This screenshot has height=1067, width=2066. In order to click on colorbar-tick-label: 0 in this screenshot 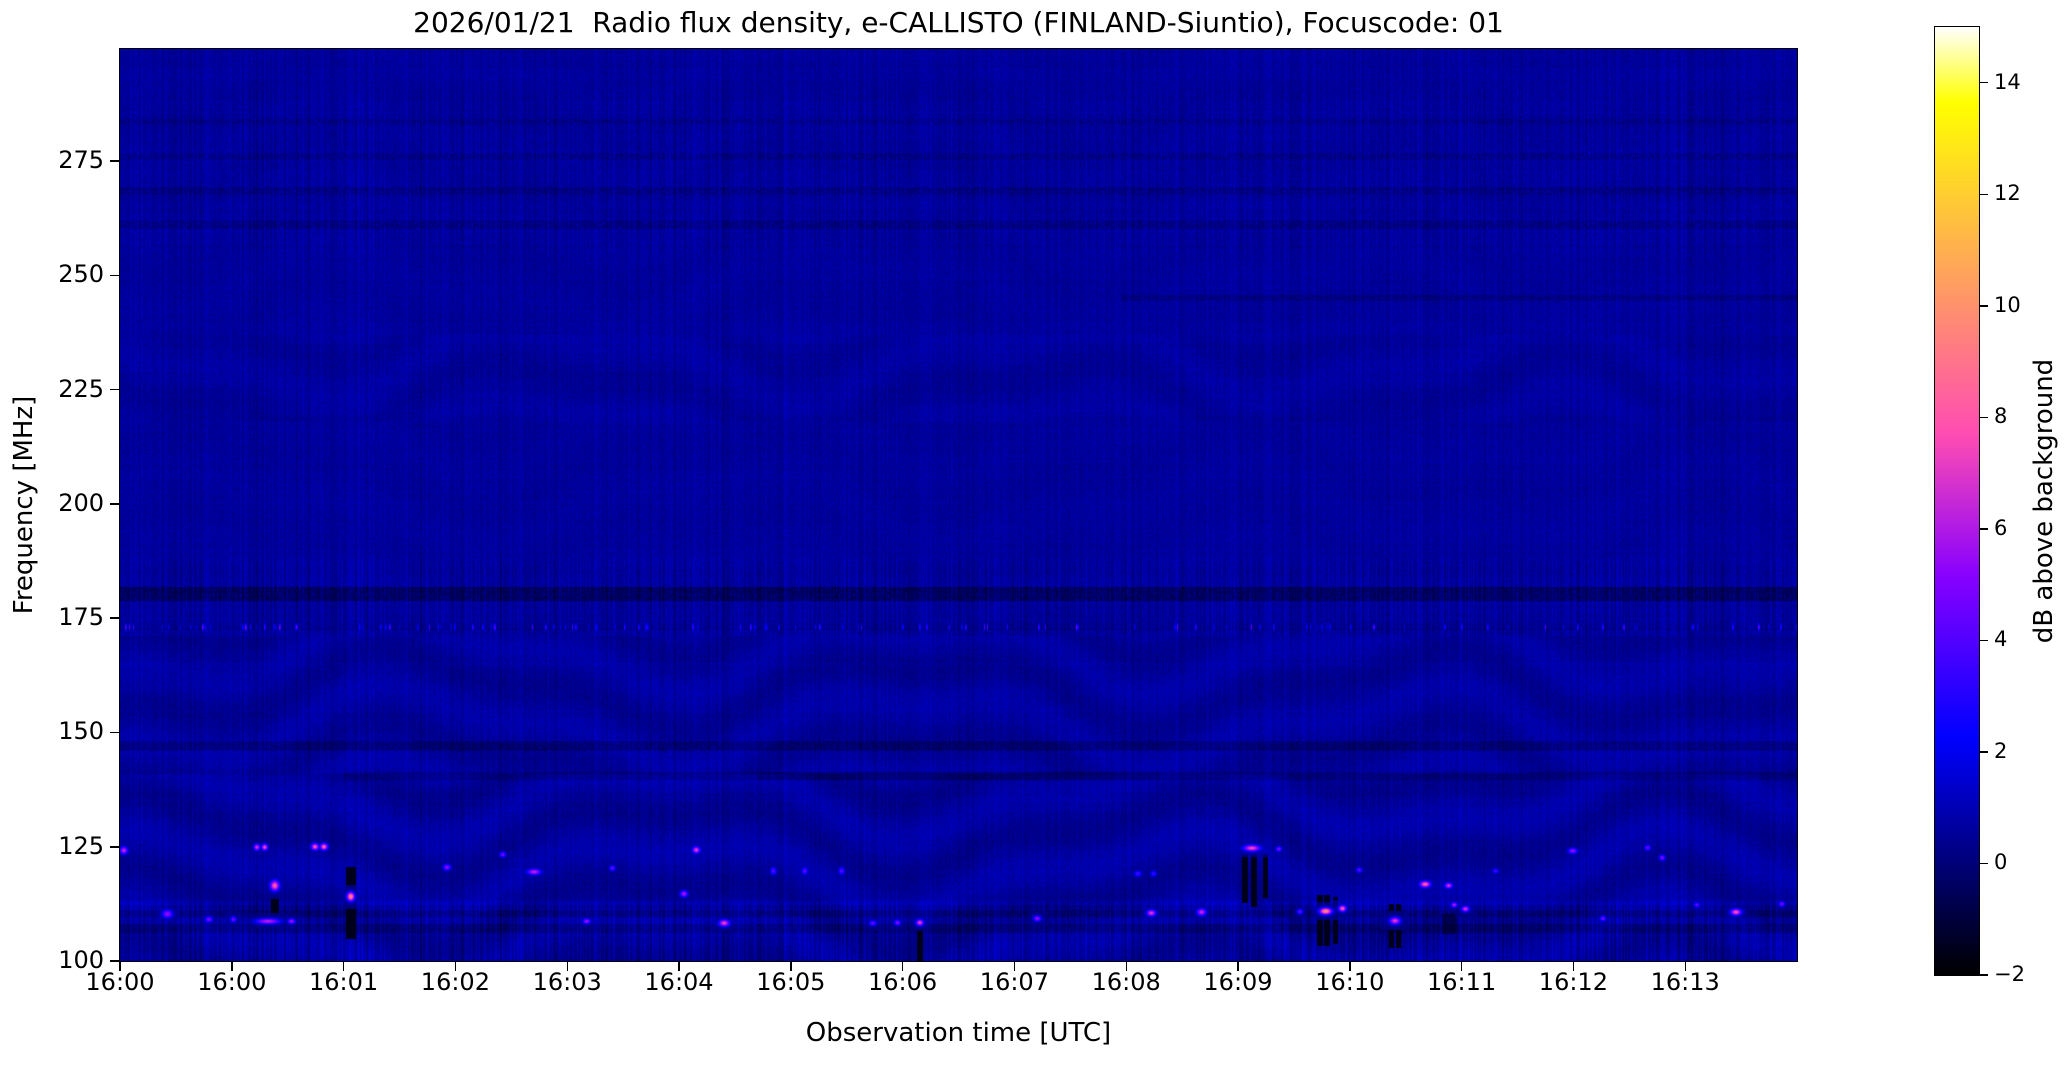, I will do `click(2001, 862)`.